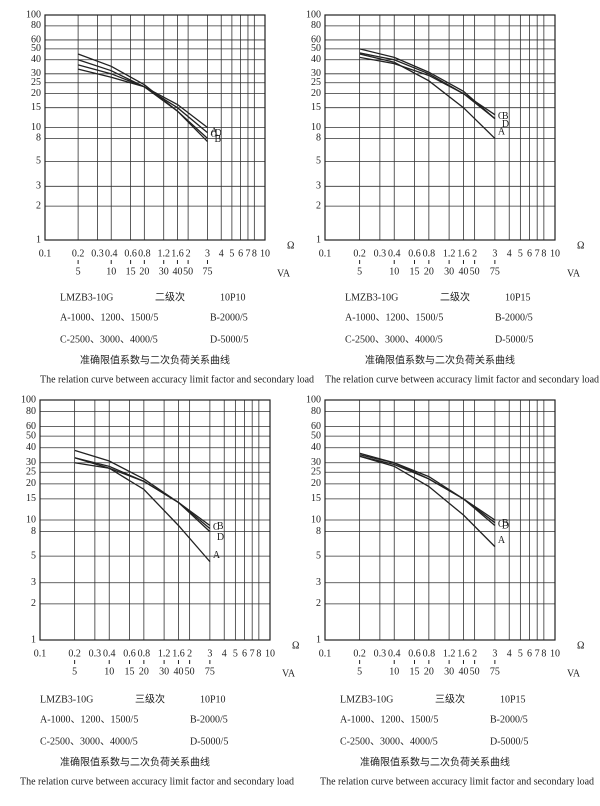  I want to click on x-tick-label: 0.6, so click(129, 653).